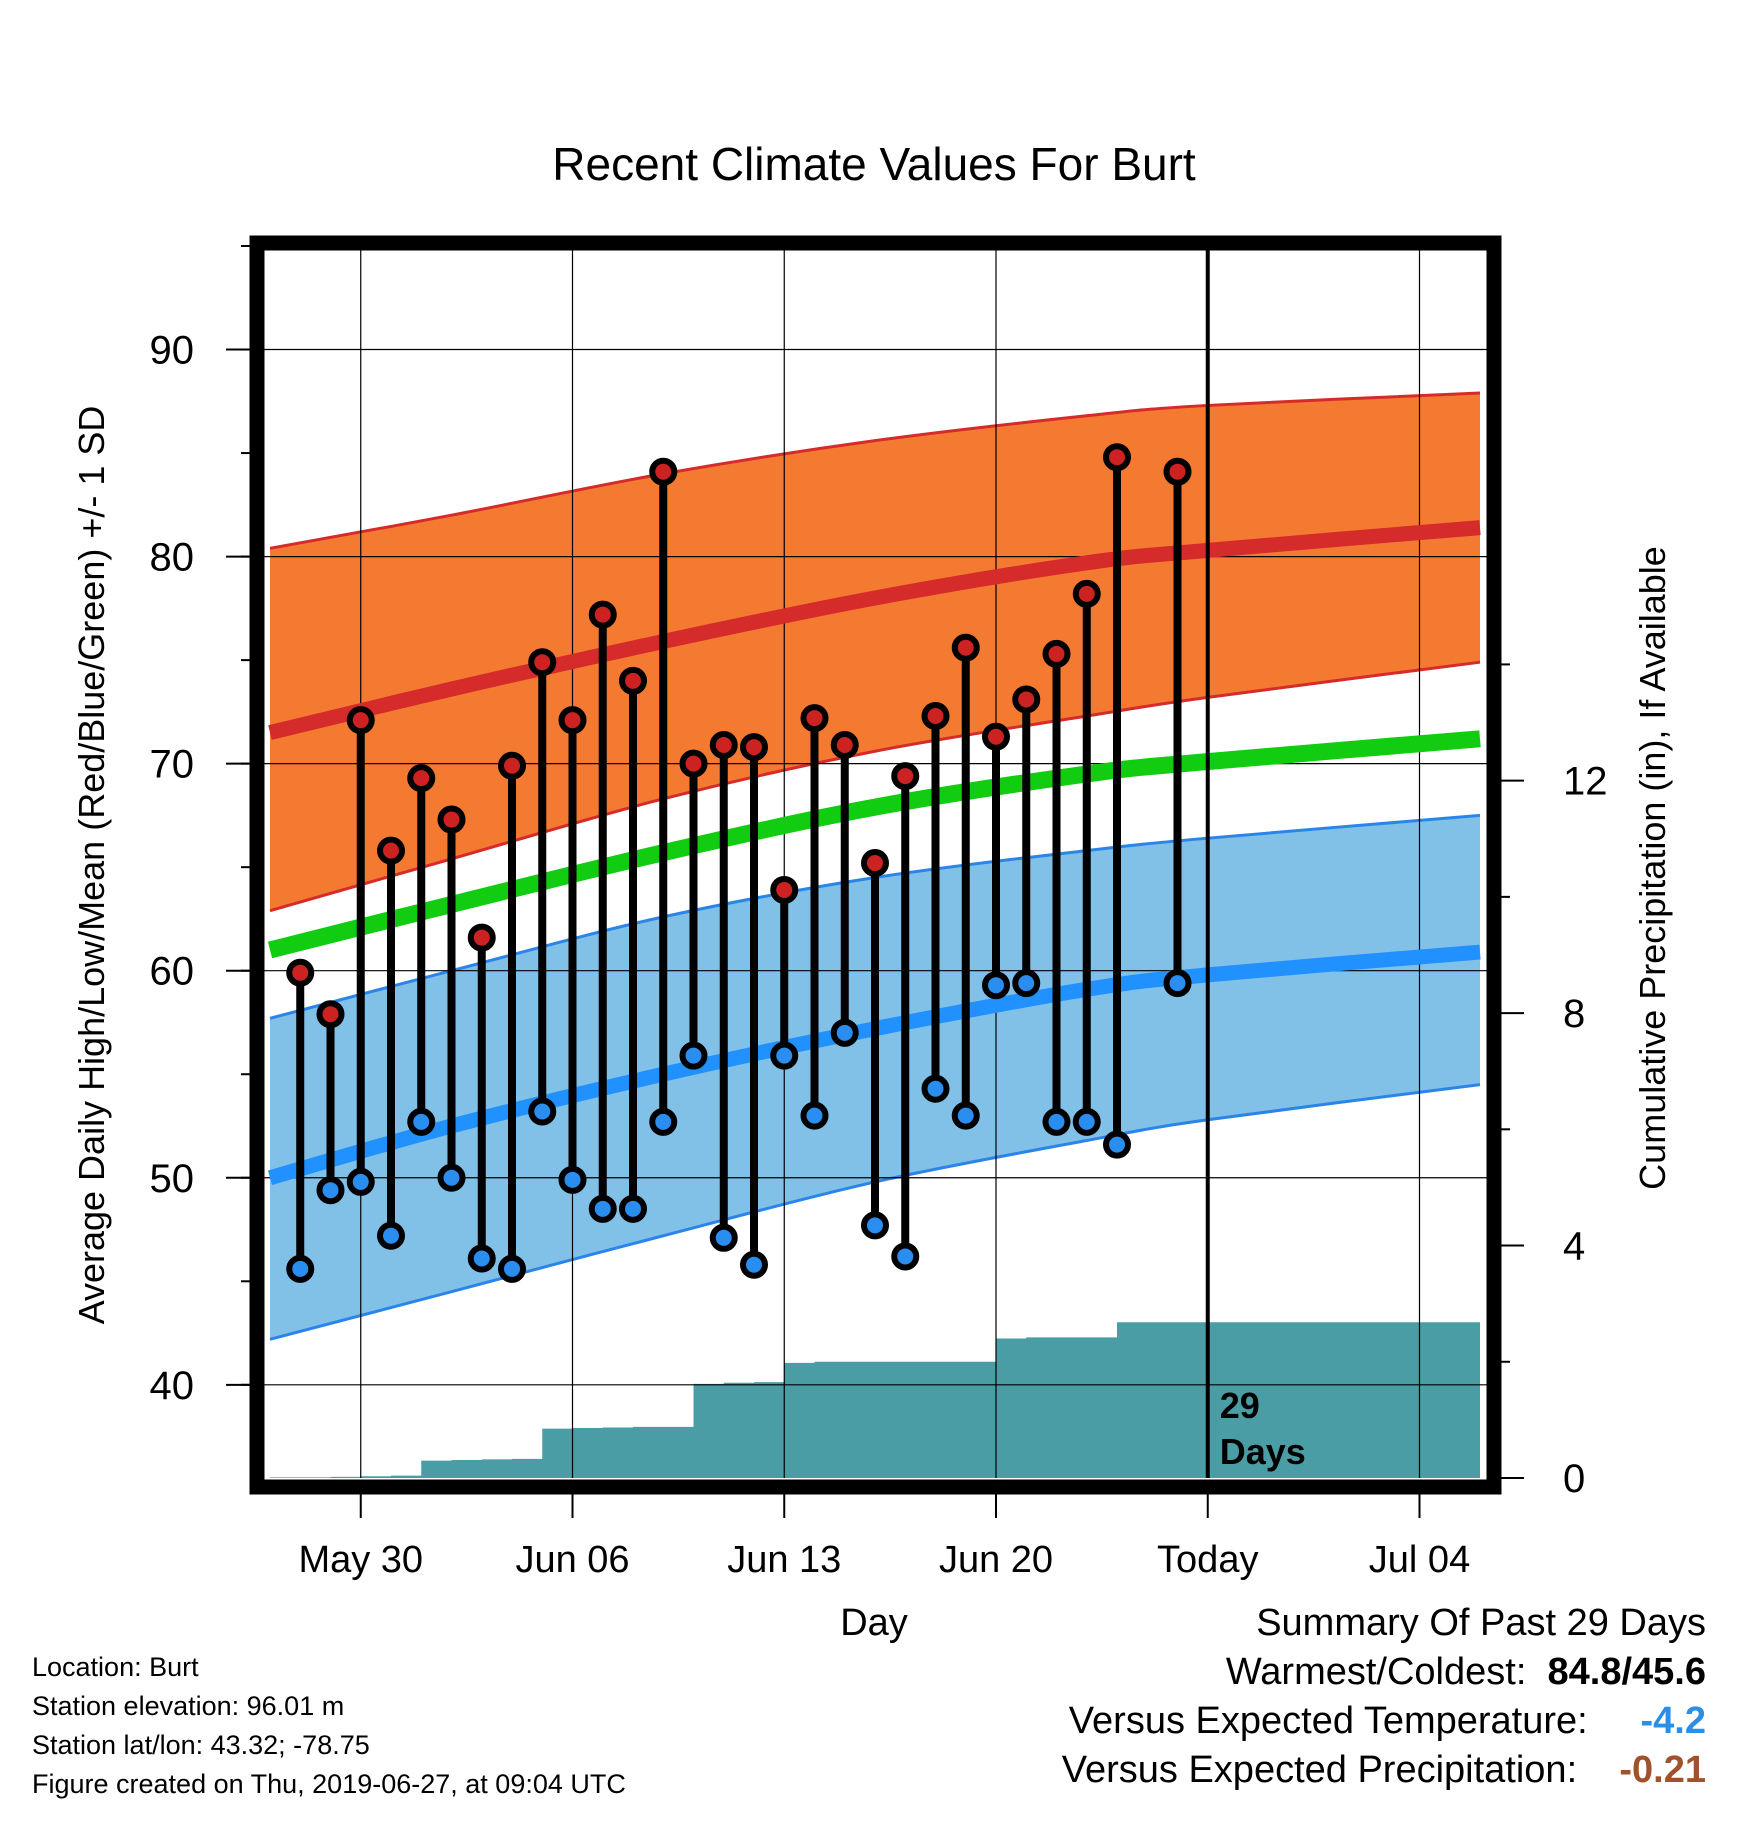 This screenshot has width=1748, height=1828. Describe the element at coordinates (1263, 1428) in the screenshot. I see `today-days-label: 29 Days` at that location.